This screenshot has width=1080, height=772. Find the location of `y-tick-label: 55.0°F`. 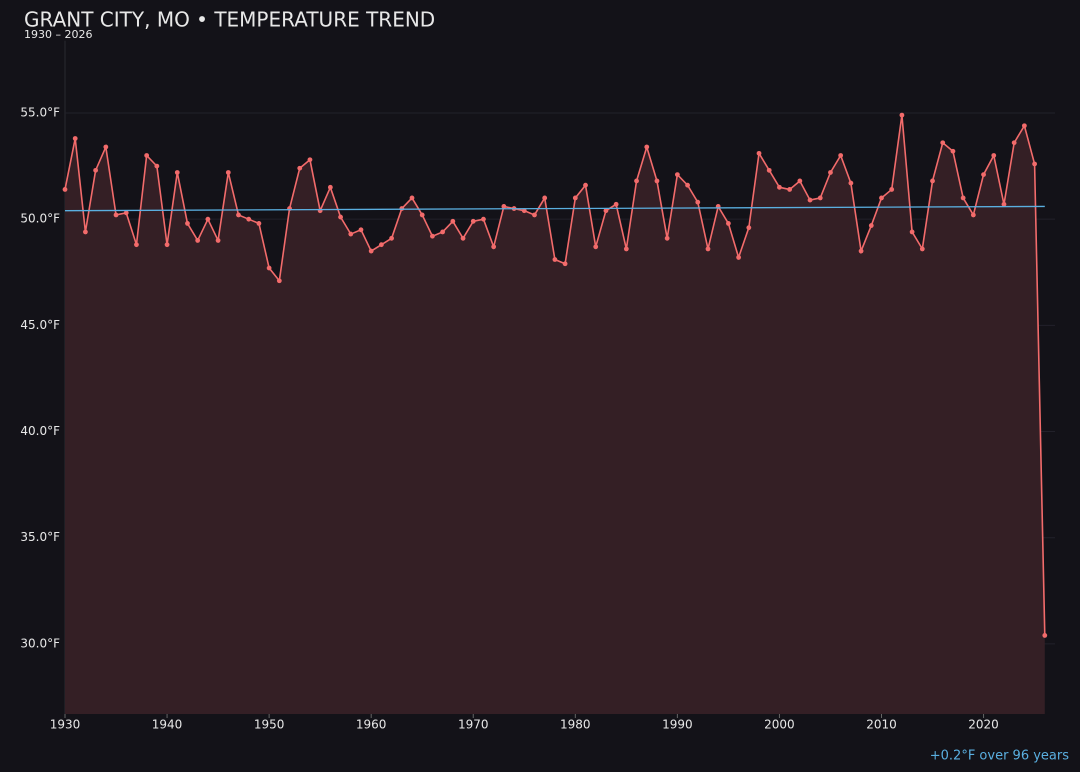

y-tick-label: 55.0°F is located at coordinates (40, 113).